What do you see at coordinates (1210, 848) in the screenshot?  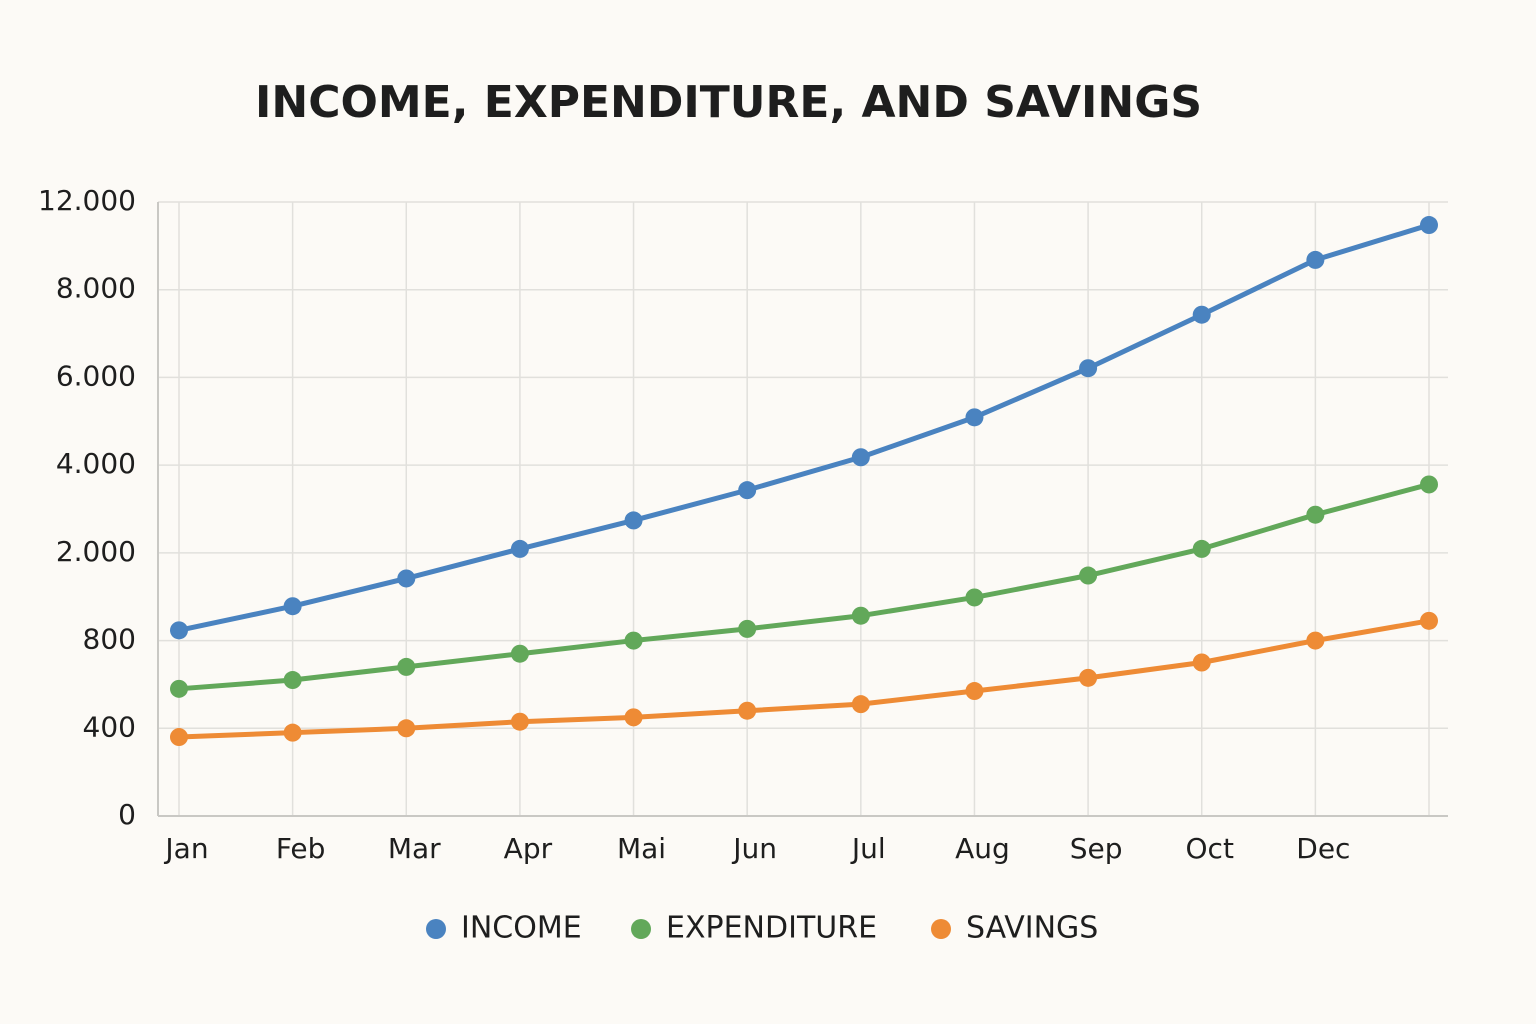 I see `x-tick-label: Oct` at bounding box center [1210, 848].